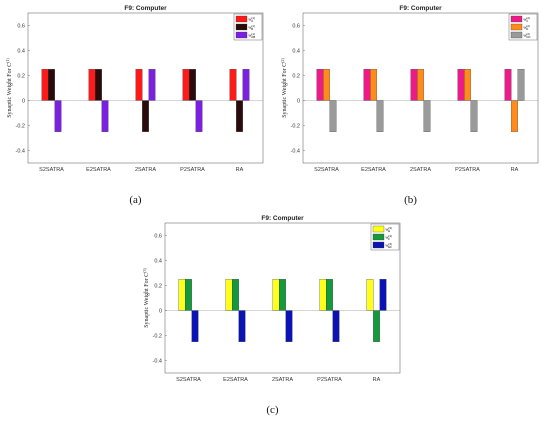  What do you see at coordinates (410, 200) in the screenshot?
I see `figure-caption: (b)` at bounding box center [410, 200].